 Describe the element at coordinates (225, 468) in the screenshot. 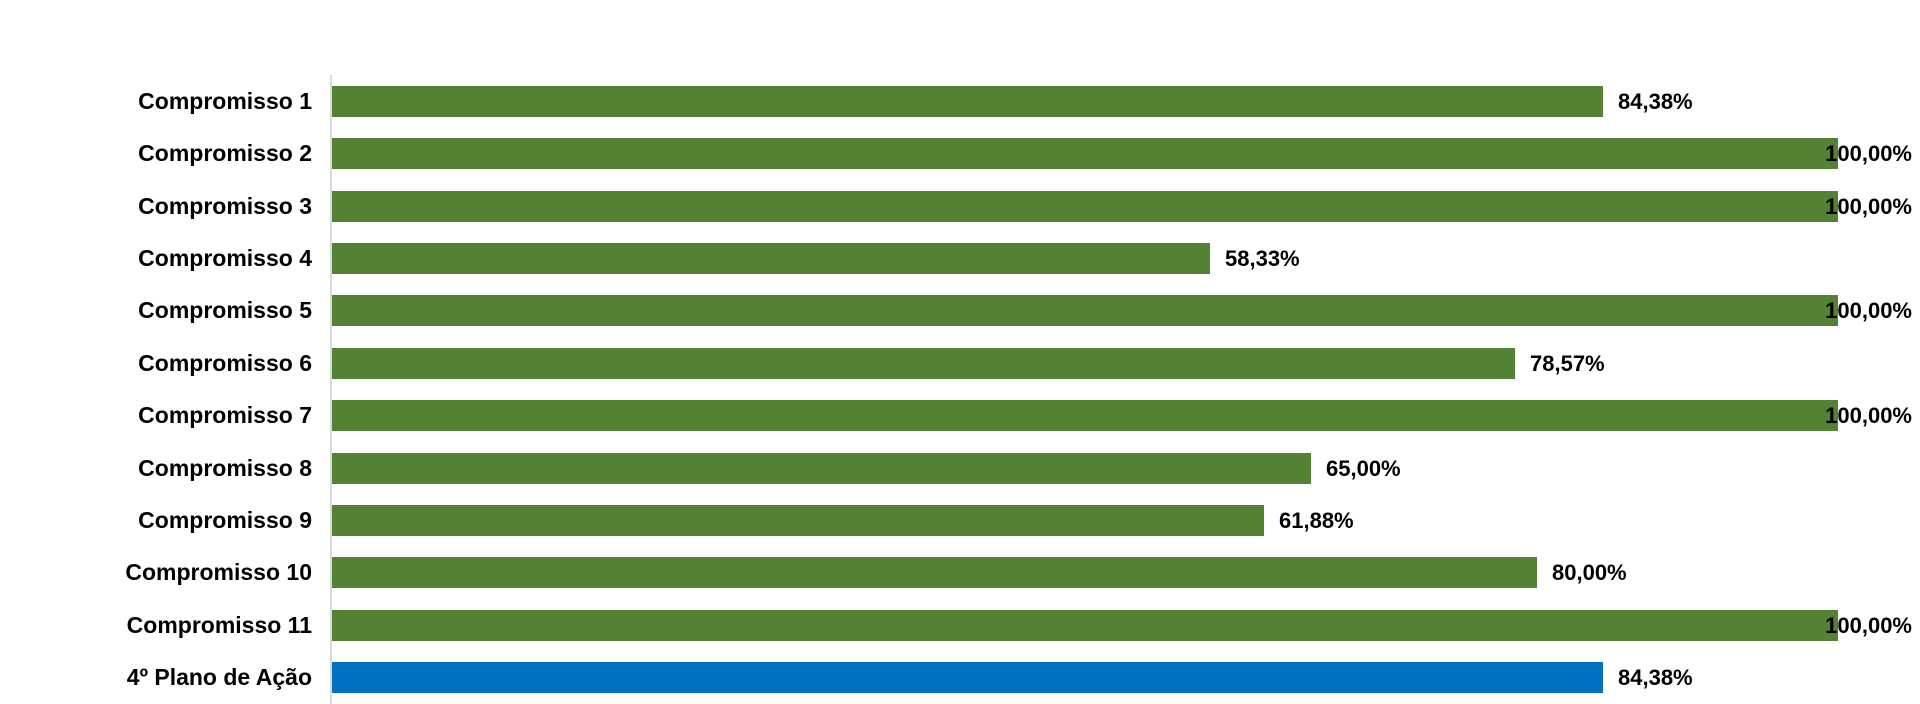

I see `category-label: Compromisso 8` at that location.